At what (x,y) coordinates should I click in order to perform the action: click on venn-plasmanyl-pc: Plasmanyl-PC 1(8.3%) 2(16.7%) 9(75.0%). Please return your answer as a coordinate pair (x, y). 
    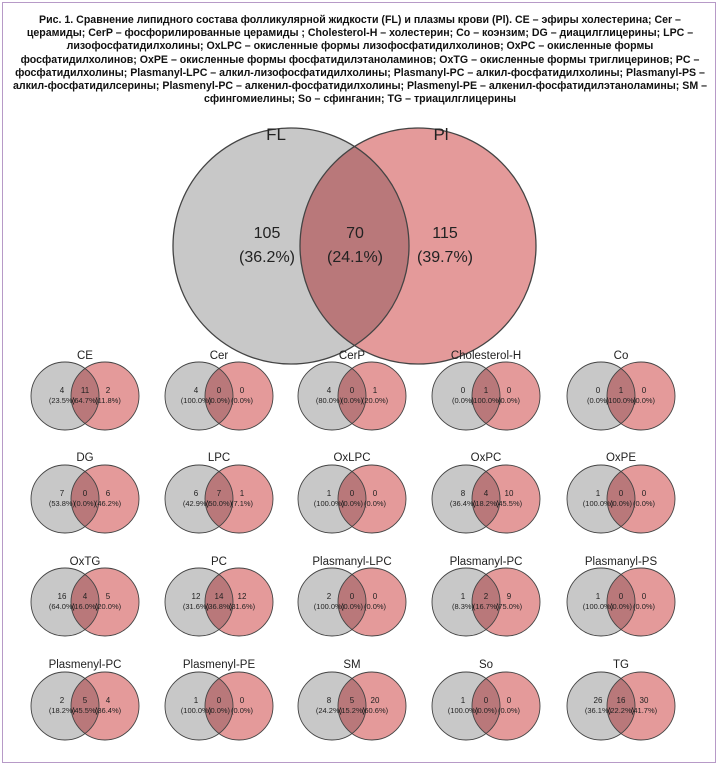
    Looking at the image, I should click on (486, 596).